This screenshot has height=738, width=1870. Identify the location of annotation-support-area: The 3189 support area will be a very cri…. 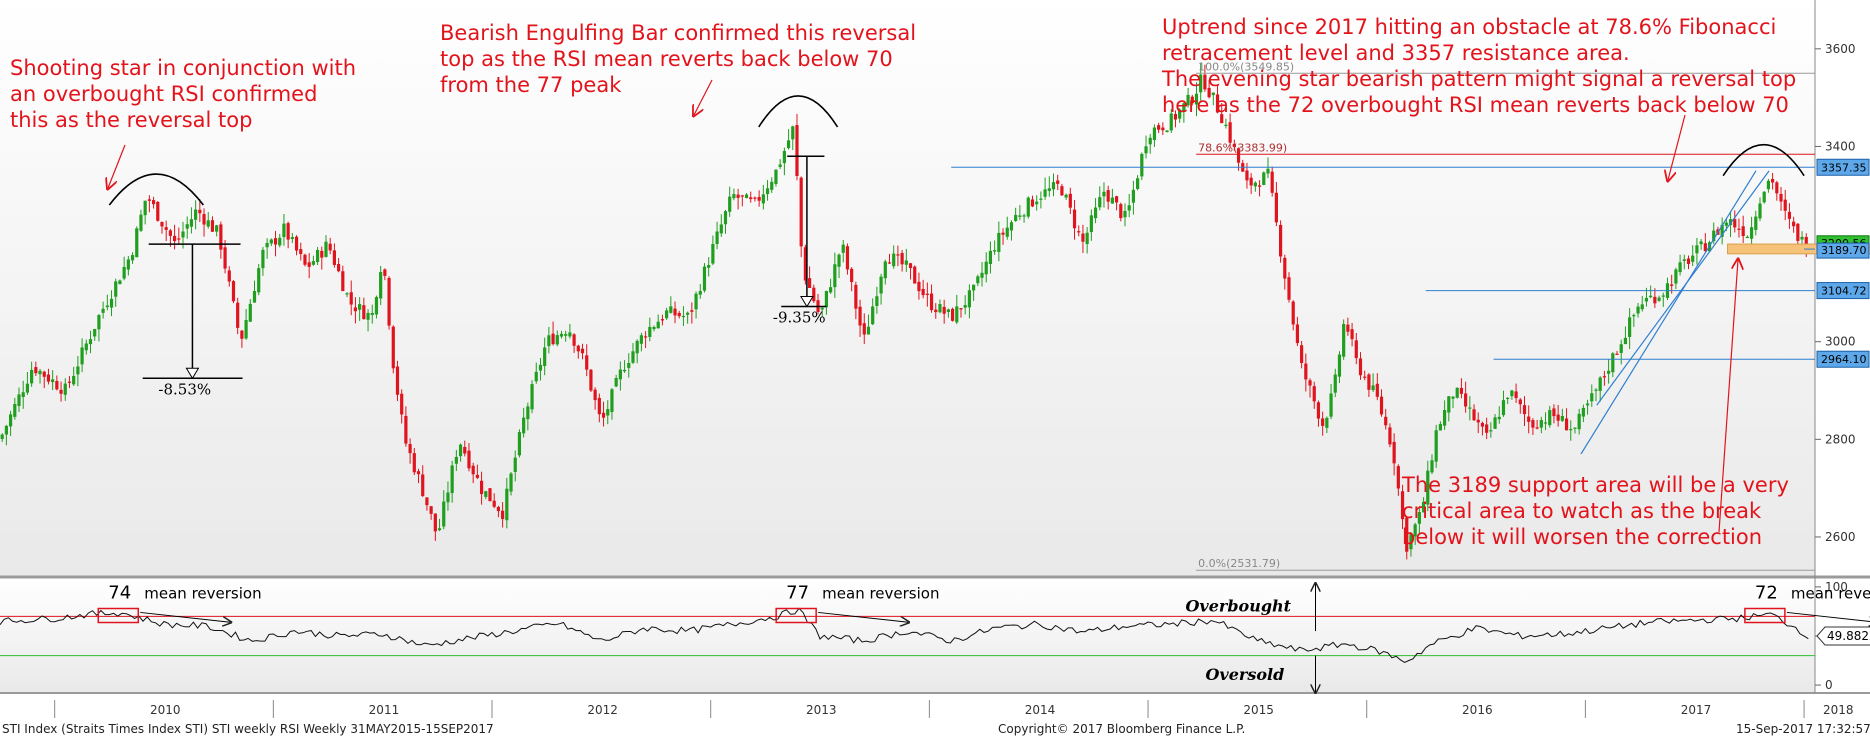
(1595, 511).